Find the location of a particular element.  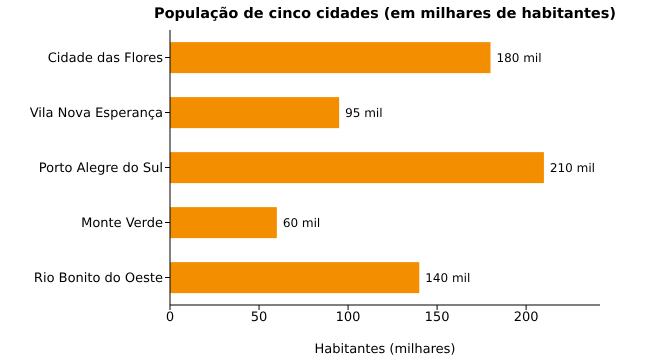

chart-title: População de cinco cidades (em milhares de habitantes) is located at coordinates (385, 14).